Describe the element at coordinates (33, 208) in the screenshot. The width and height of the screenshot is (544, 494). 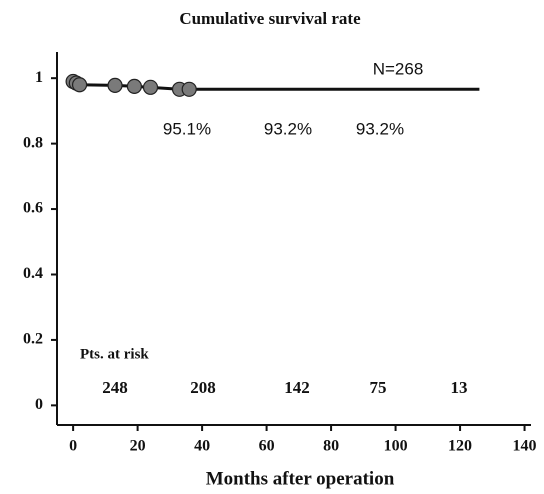
I see `y-tick-label: 0.6` at that location.